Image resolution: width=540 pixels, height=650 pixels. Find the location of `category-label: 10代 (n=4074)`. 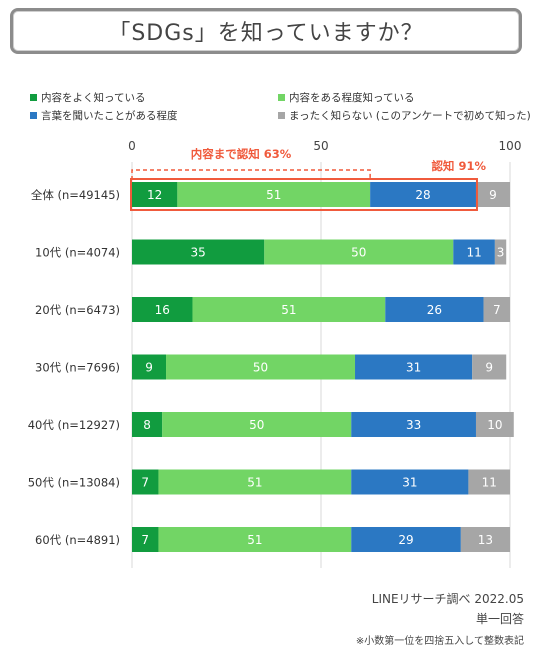

category-label: 10代 (n=4074) is located at coordinates (77, 253).